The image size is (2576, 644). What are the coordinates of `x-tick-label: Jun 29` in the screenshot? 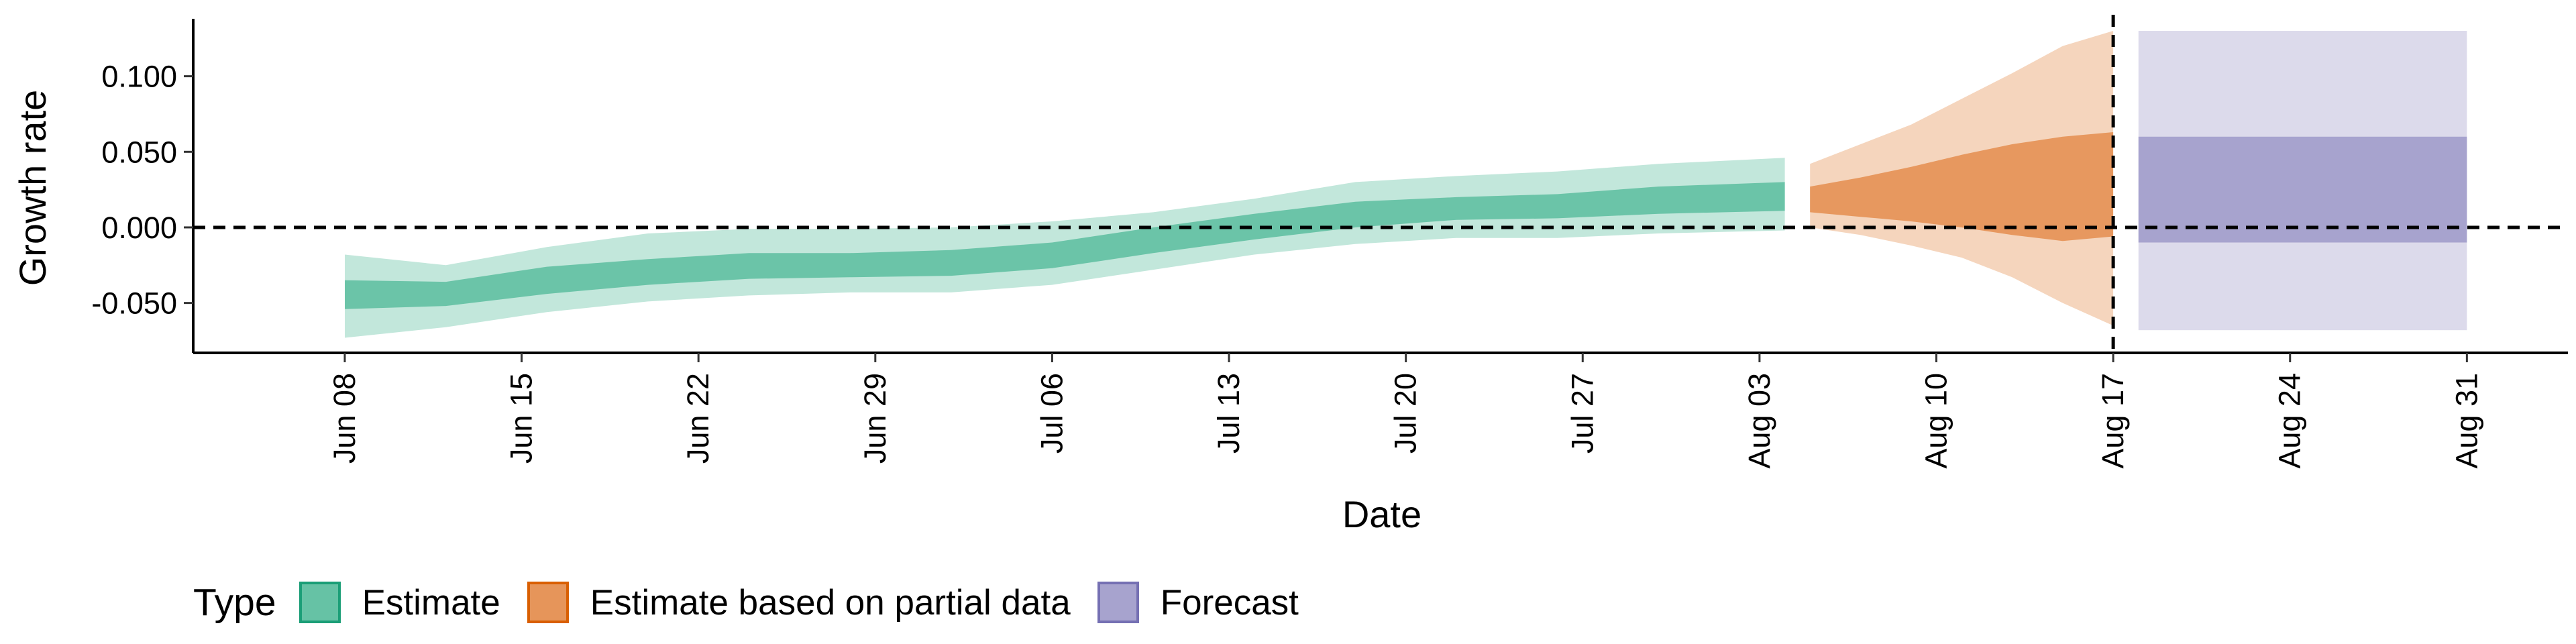 It's located at (875, 418).